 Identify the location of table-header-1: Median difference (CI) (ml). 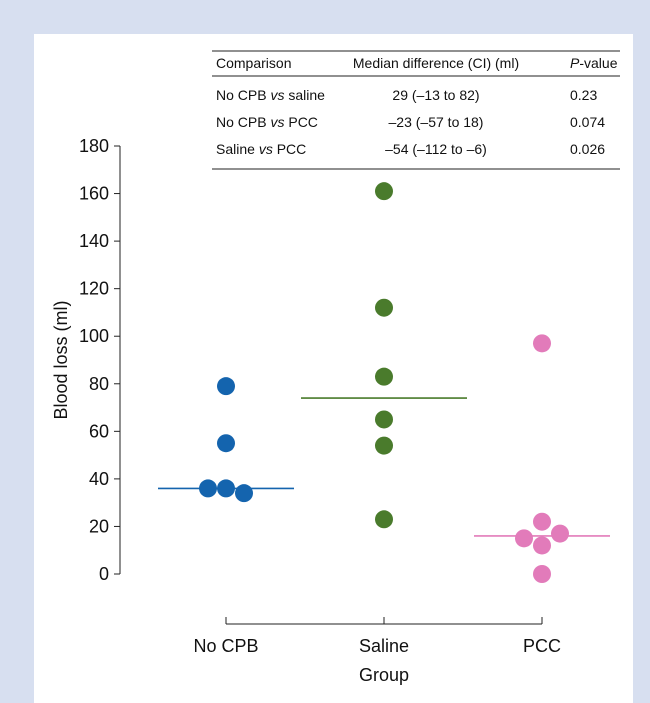
(436, 63).